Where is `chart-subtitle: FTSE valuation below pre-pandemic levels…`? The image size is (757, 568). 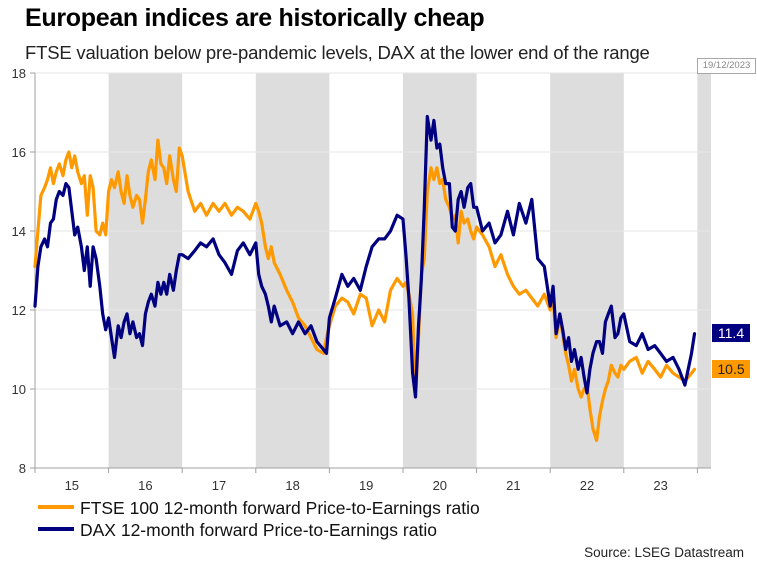 chart-subtitle: FTSE valuation below pre-pandemic levels… is located at coordinates (337, 52).